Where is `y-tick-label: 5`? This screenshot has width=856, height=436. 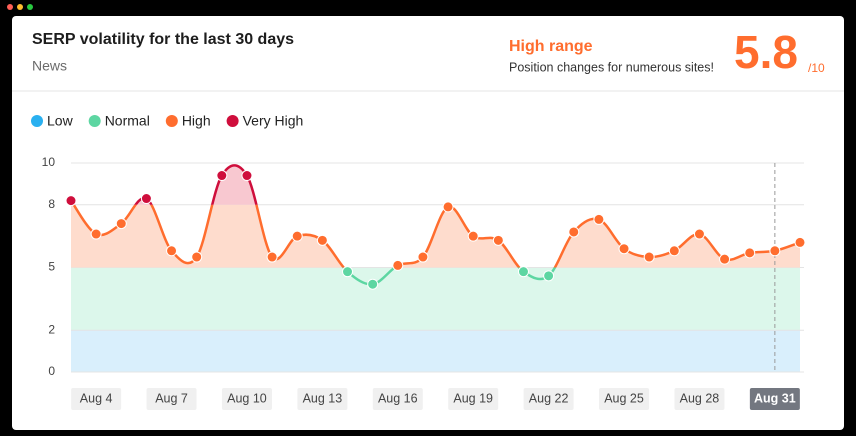 y-tick-label: 5 is located at coordinates (51, 267).